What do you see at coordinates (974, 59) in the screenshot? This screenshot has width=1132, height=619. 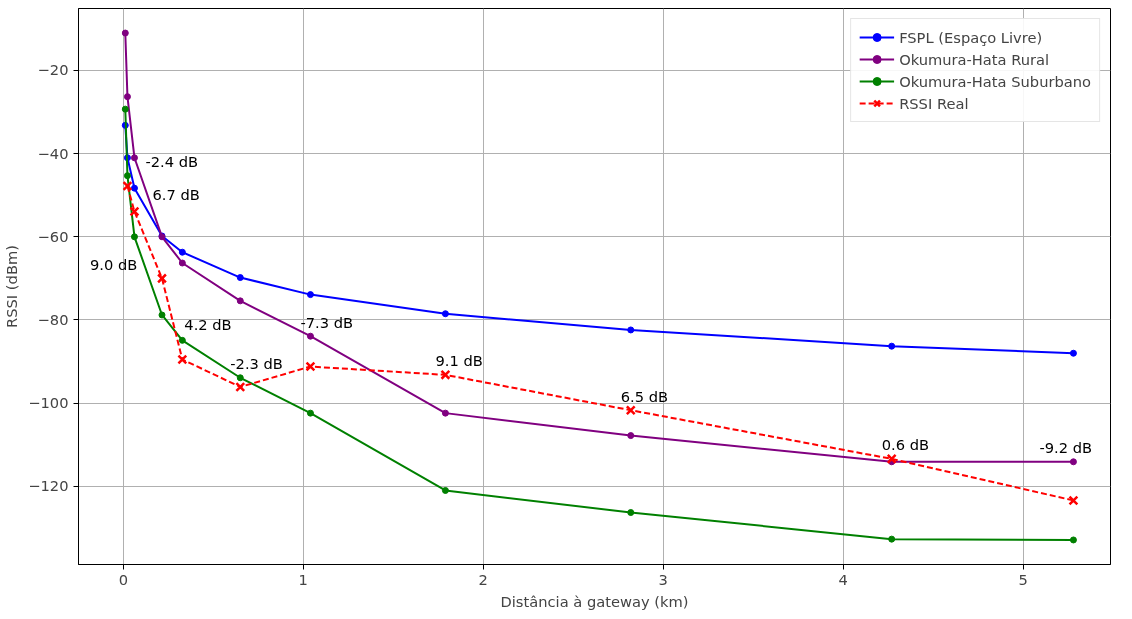 I see `legend-label: Okumura-Hata Rural` at bounding box center [974, 59].